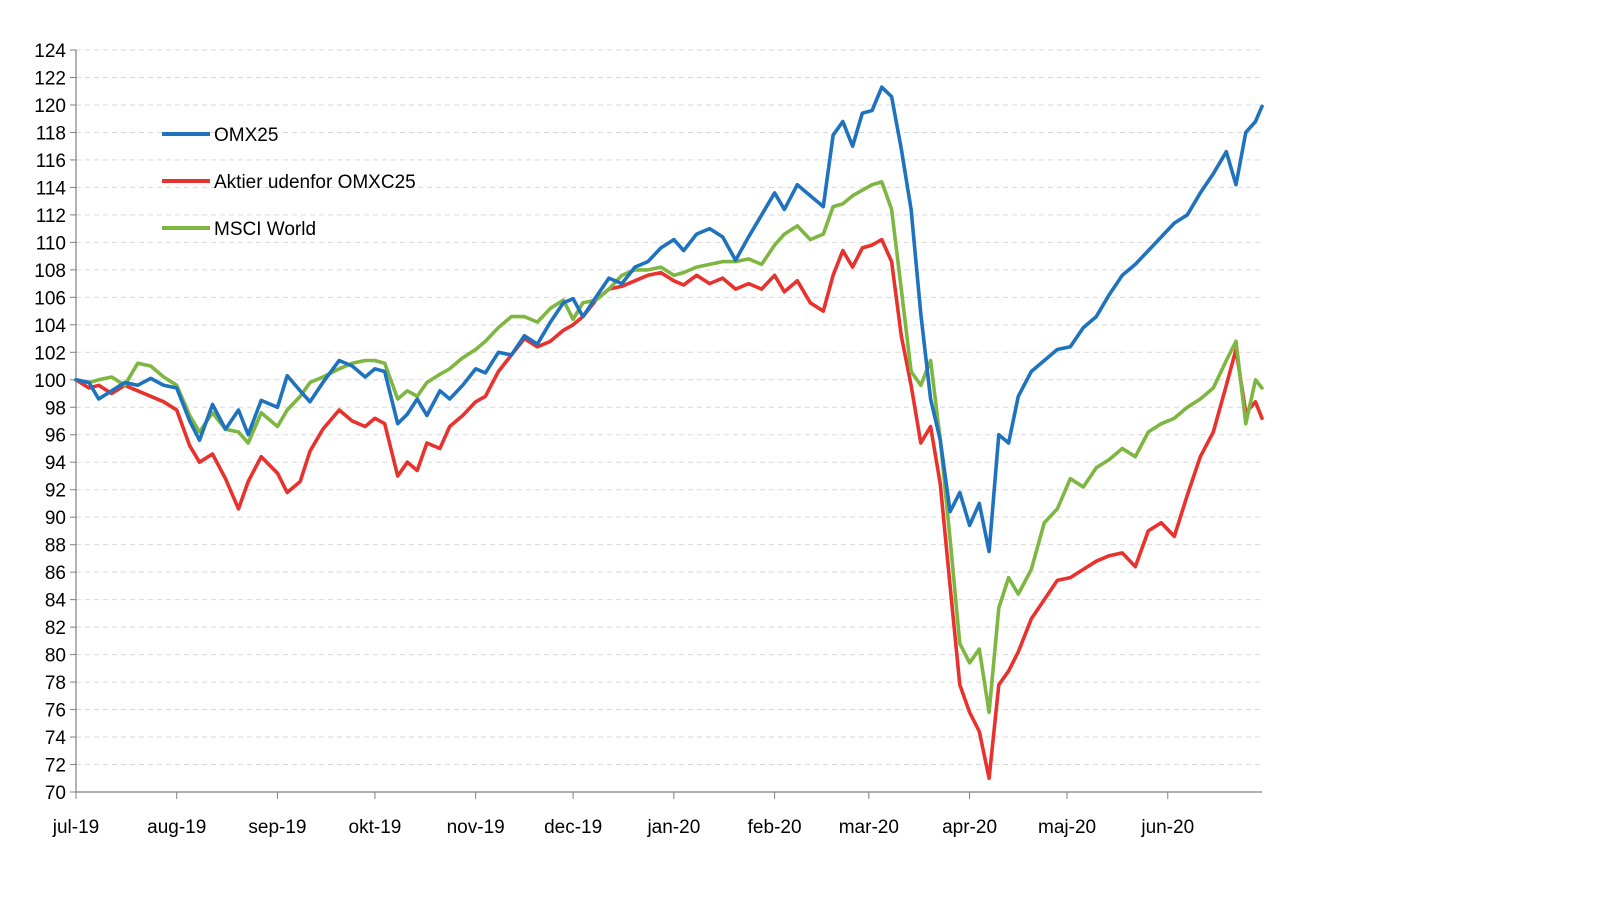 The image size is (1600, 905). I want to click on y-tick-label: 122, so click(50, 78).